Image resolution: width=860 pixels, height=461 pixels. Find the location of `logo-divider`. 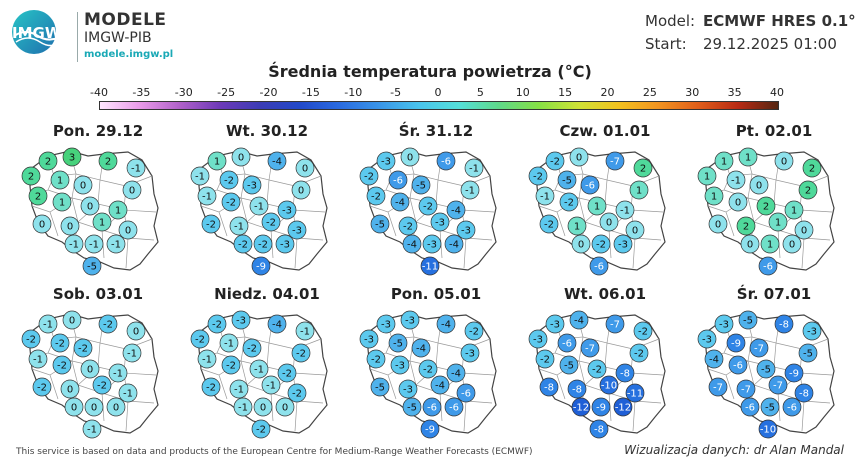

logo-divider is located at coordinates (77, 37).